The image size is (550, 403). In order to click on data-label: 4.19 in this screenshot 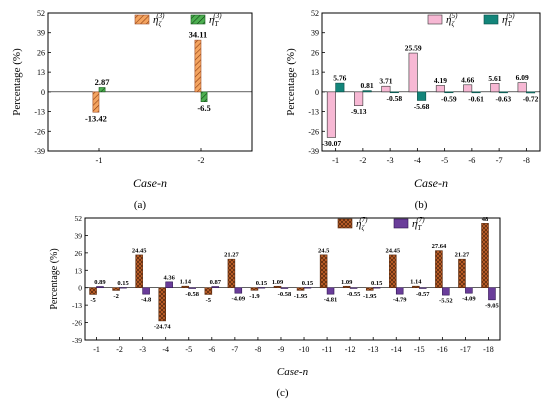, I will do `click(440, 80)`.